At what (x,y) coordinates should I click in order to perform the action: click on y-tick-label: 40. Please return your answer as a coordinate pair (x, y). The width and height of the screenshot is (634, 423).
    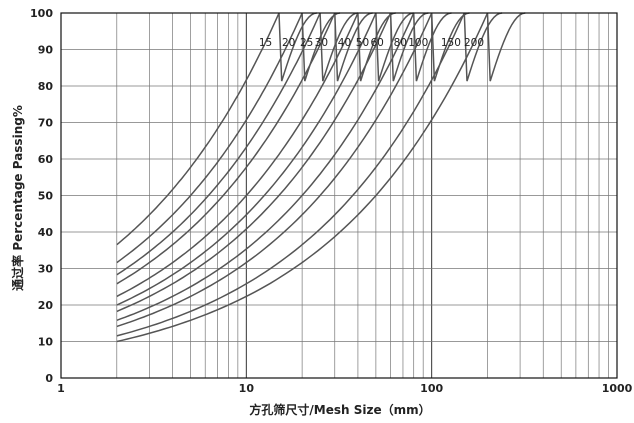
    Looking at the image, I should click on (46, 232).